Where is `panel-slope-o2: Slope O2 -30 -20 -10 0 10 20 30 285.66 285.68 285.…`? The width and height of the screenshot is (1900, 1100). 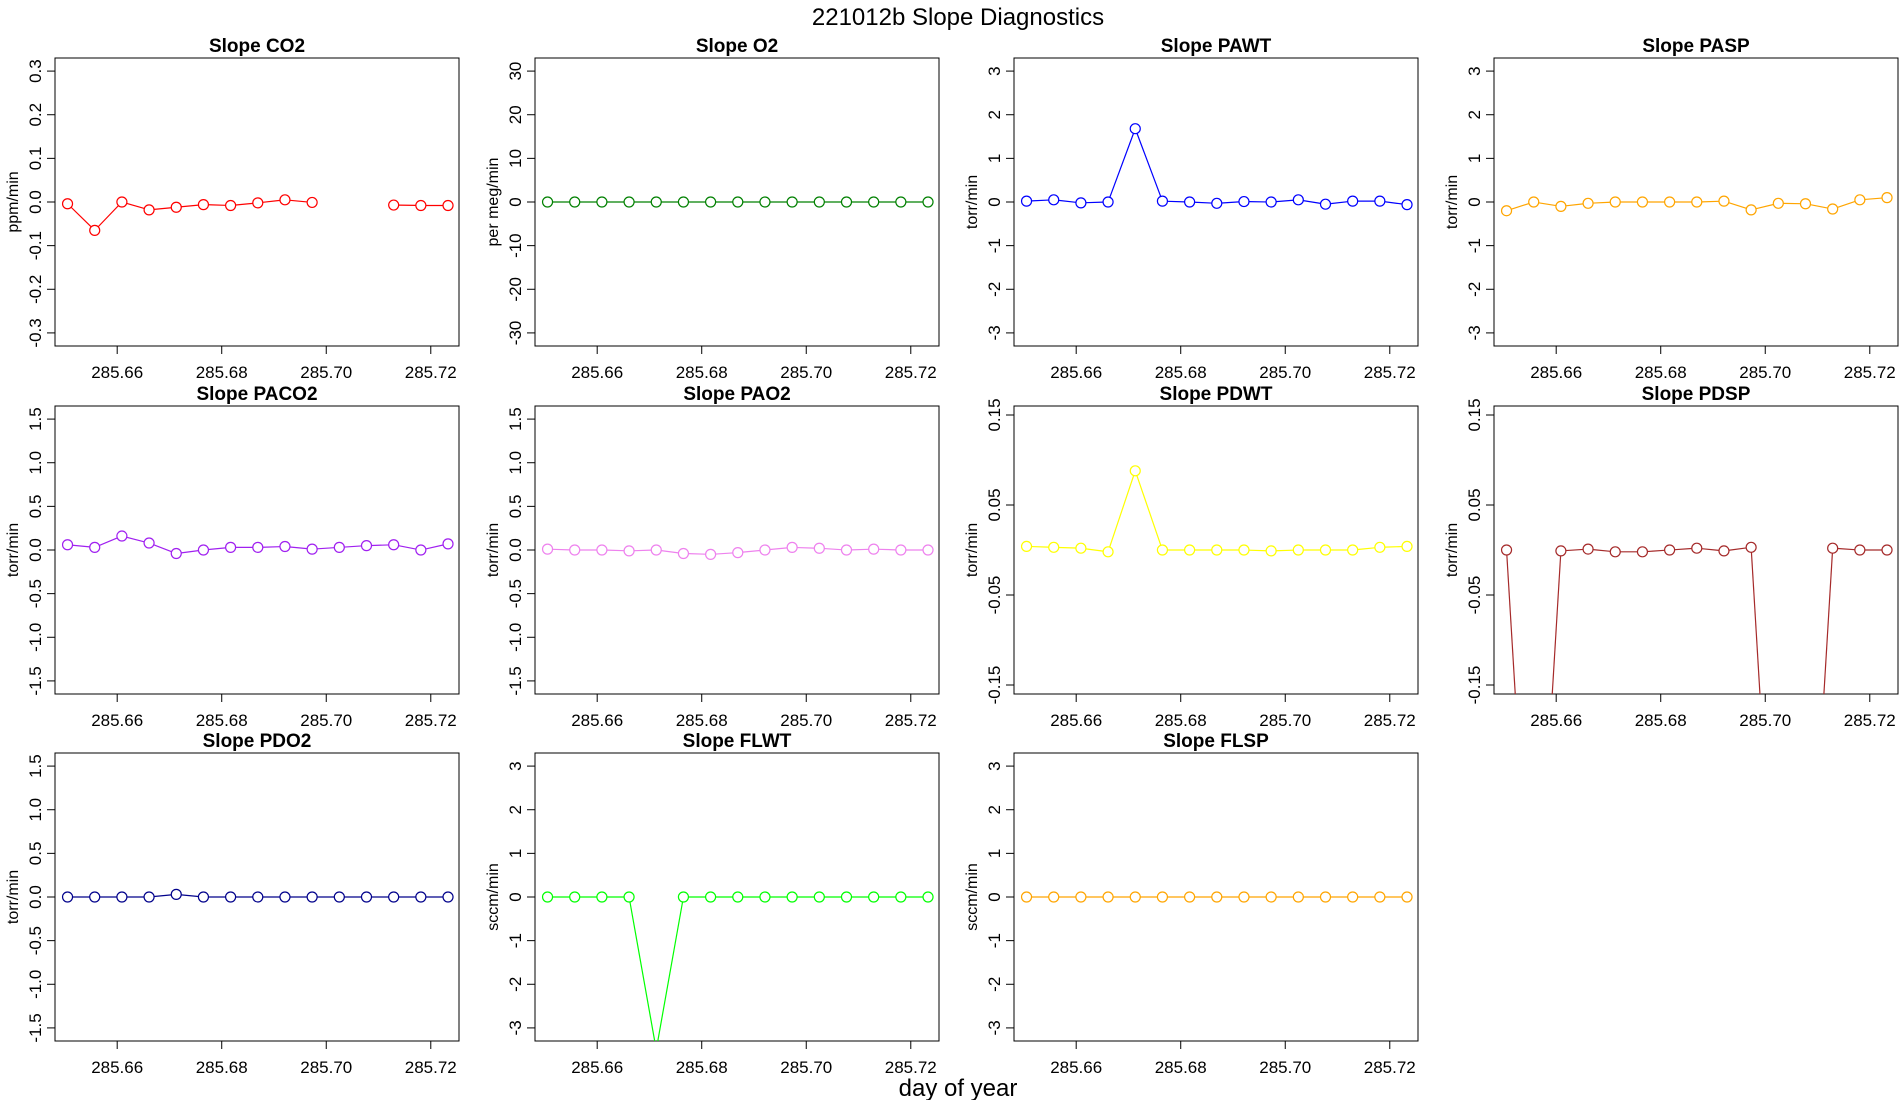
panel-slope-o2: Slope O2 -30 -20 -10 0 10 20 30 285.66 285.68 285.… is located at coordinates (712, 209).